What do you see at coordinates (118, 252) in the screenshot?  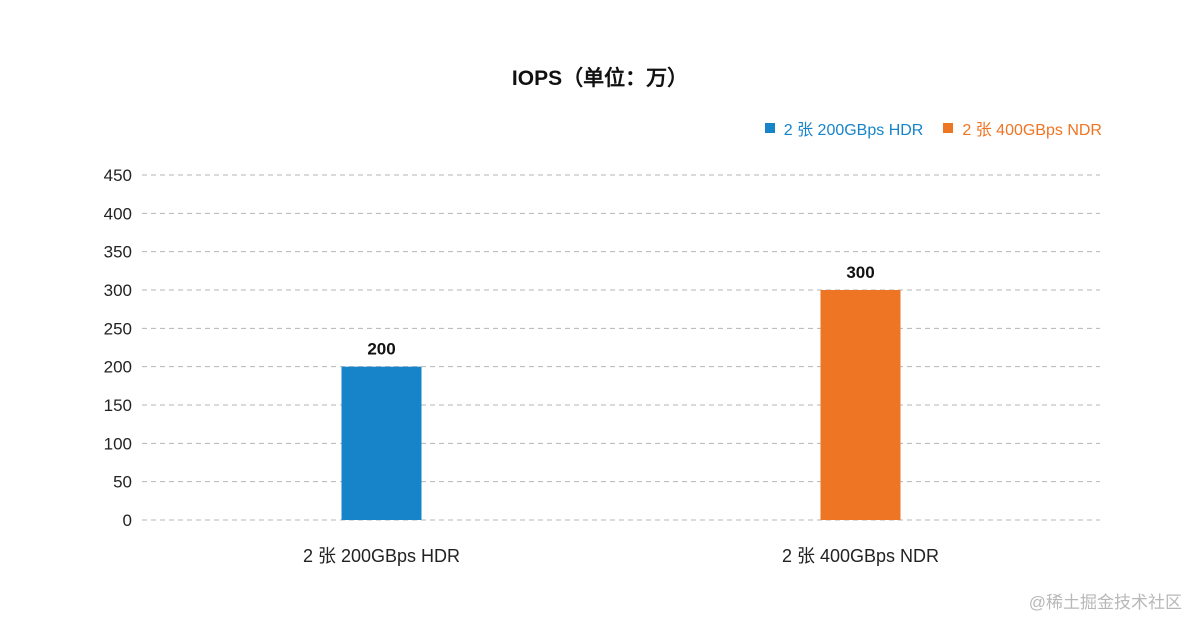 I see `y-tick-label-350: 350` at bounding box center [118, 252].